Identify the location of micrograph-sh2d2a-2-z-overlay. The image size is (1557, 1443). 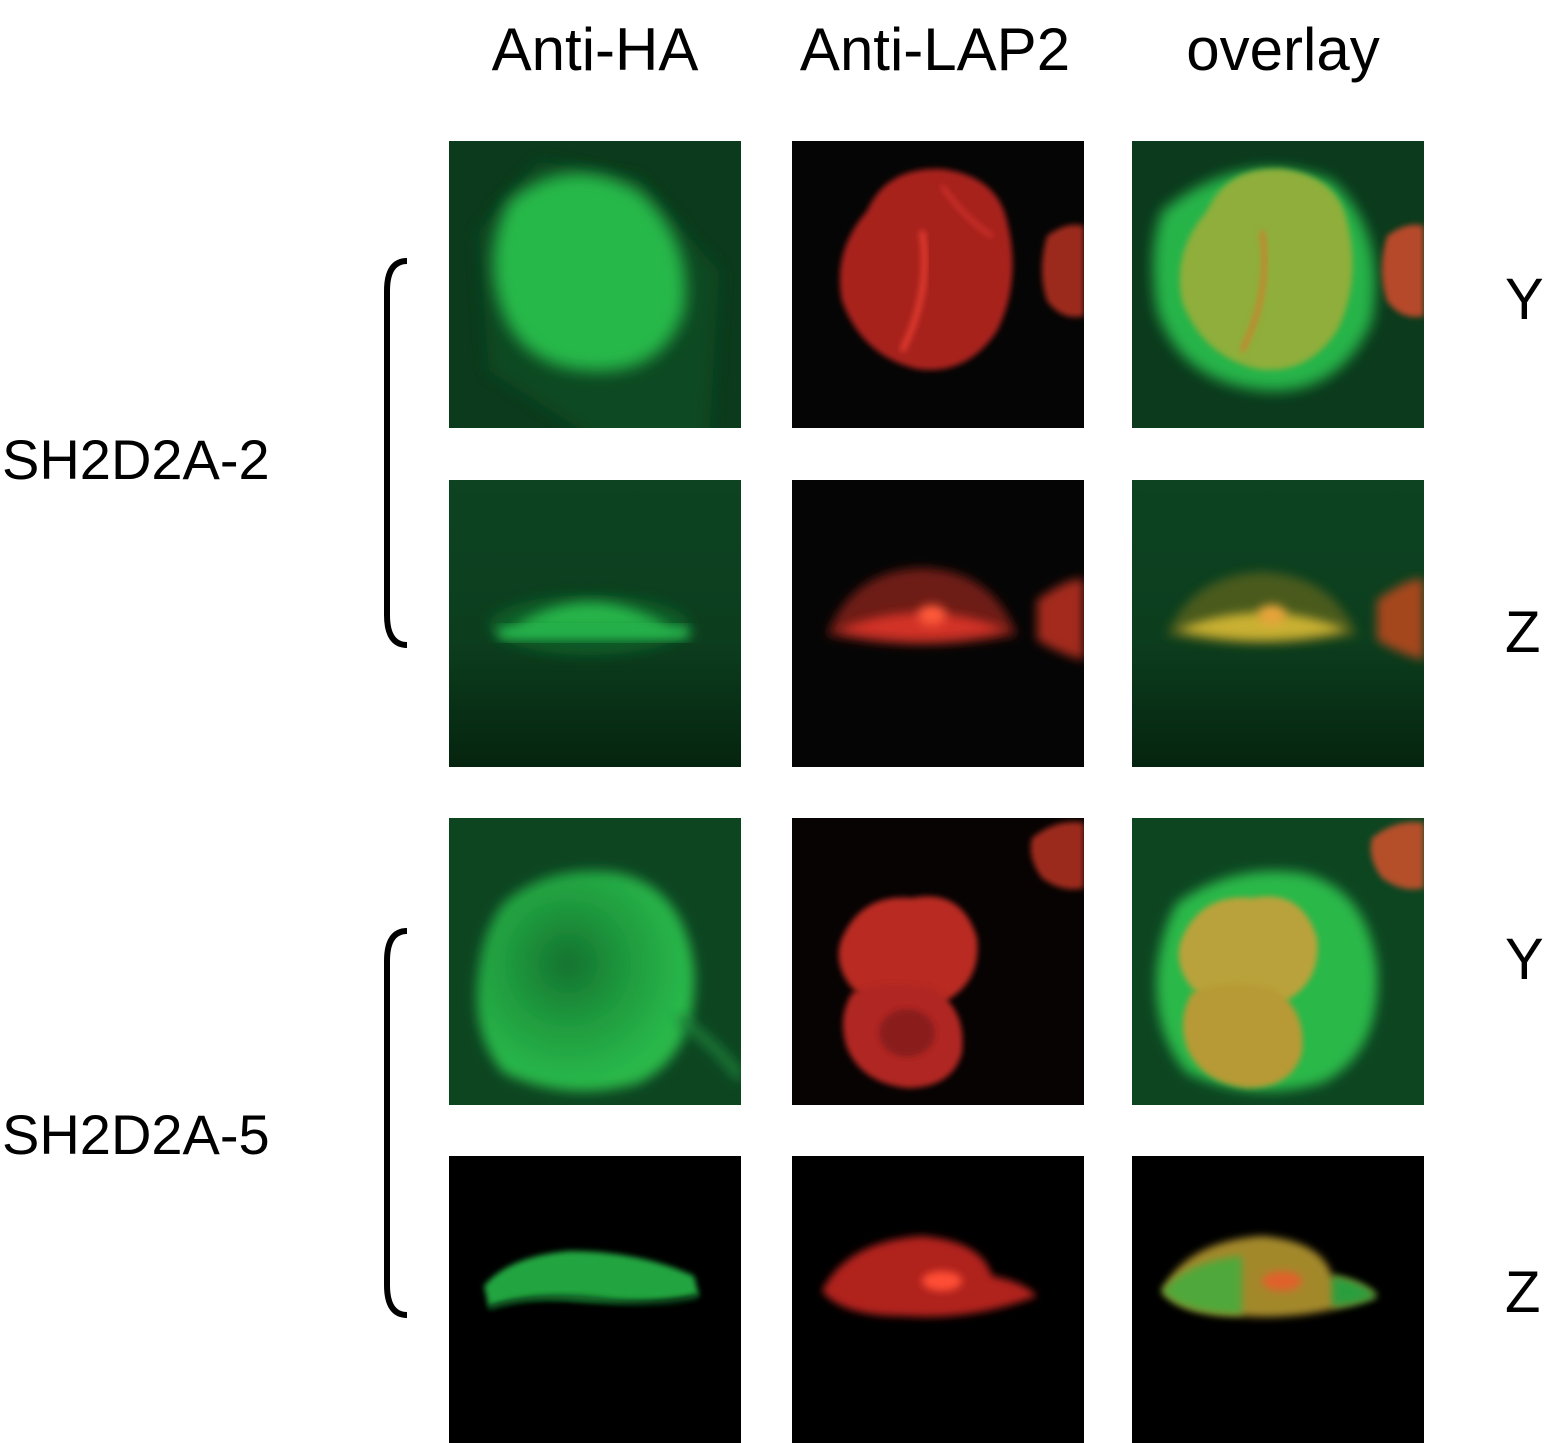
(1278, 623).